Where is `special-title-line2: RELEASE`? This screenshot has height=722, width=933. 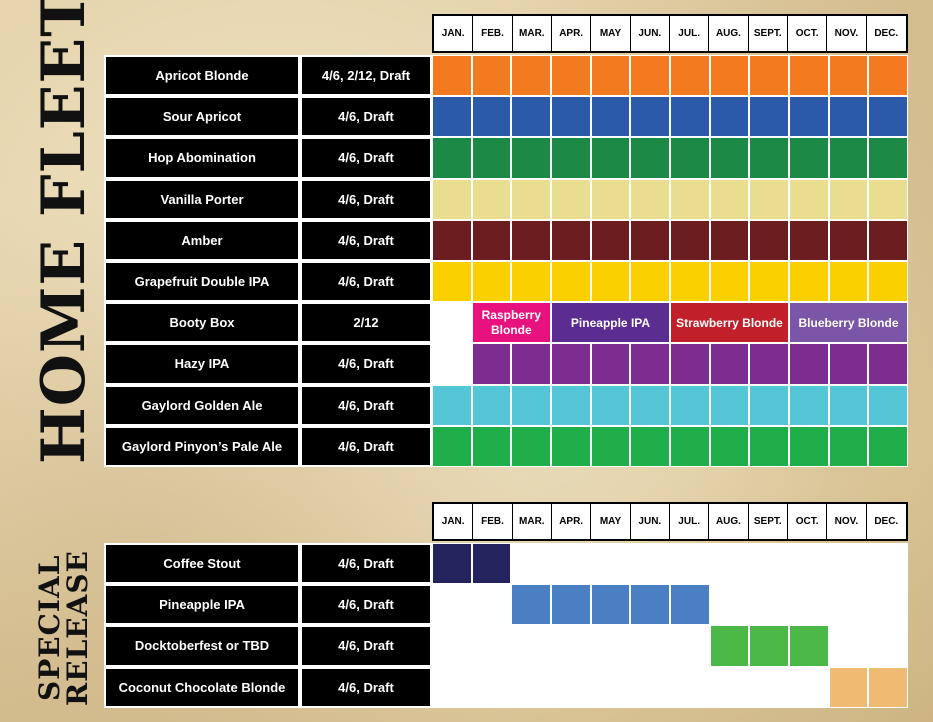 special-title-line2: RELEASE is located at coordinates (77, 628).